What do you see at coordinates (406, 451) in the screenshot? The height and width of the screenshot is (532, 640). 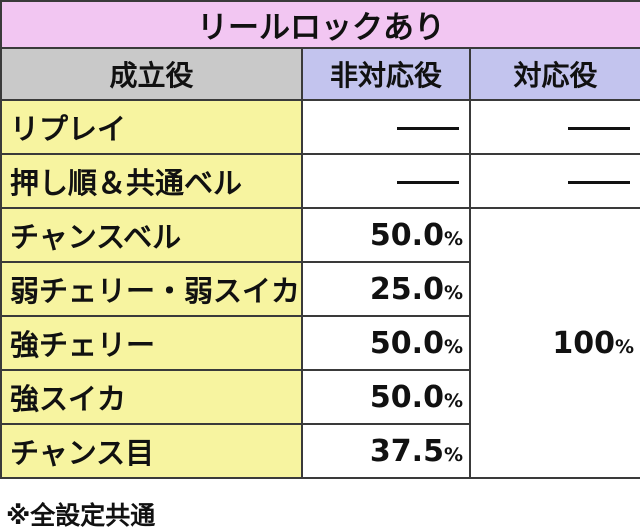 I see `value-number: 37.5` at bounding box center [406, 451].